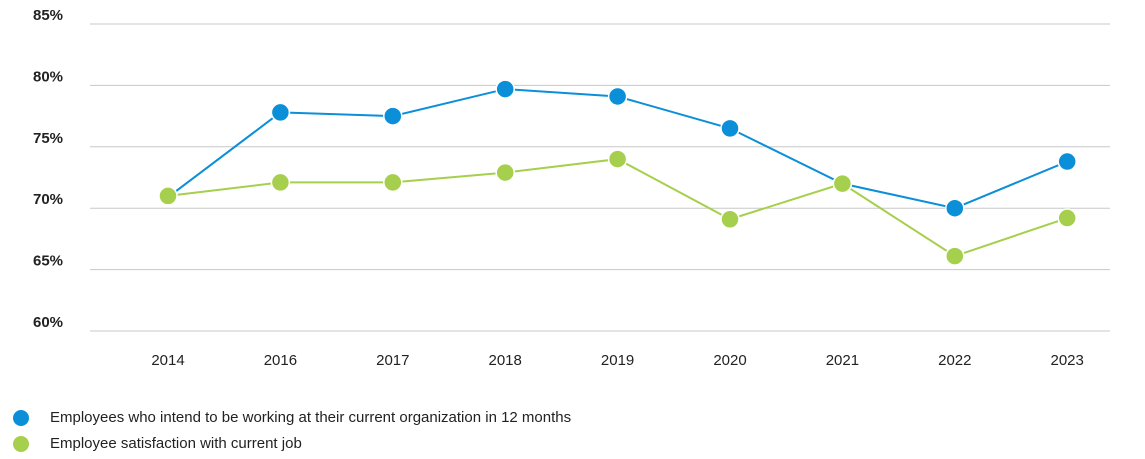 Image resolution: width=1145 pixels, height=459 pixels. What do you see at coordinates (1067, 360) in the screenshot?
I see `x-tick-label: 2023` at bounding box center [1067, 360].